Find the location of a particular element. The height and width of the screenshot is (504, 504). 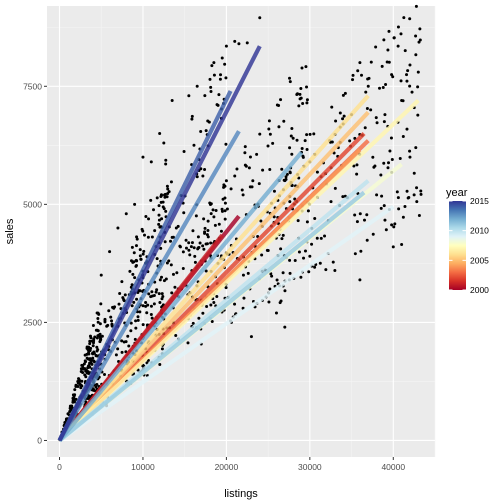

legend-tick-label: 2010 is located at coordinates (479, 231).